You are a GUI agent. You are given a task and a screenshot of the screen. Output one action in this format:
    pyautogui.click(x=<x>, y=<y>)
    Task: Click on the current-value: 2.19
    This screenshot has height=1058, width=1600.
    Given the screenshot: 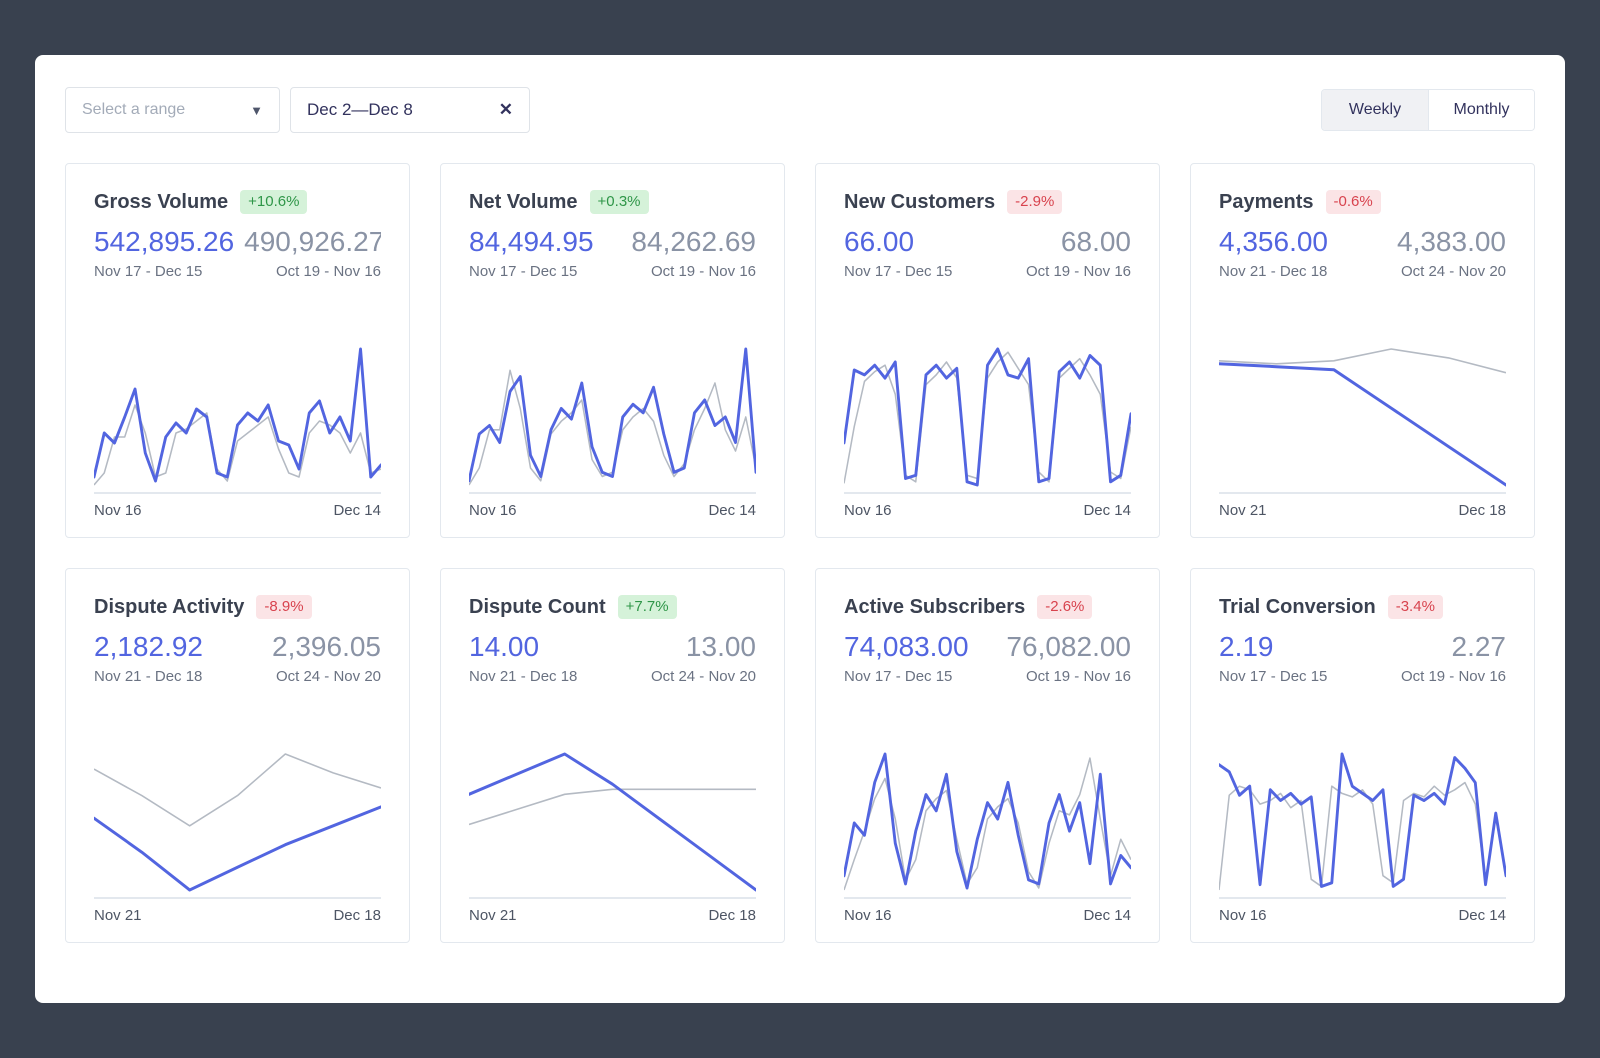 What is the action you would take?
    pyautogui.click(x=1246, y=646)
    